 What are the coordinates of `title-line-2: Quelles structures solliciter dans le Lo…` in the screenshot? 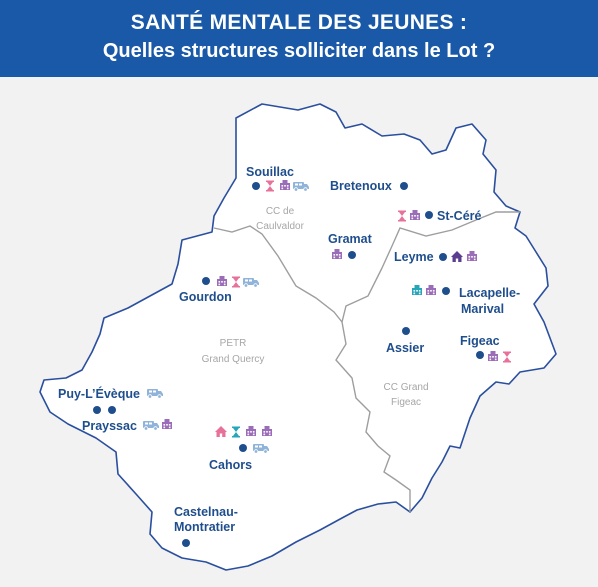 It's located at (299, 51).